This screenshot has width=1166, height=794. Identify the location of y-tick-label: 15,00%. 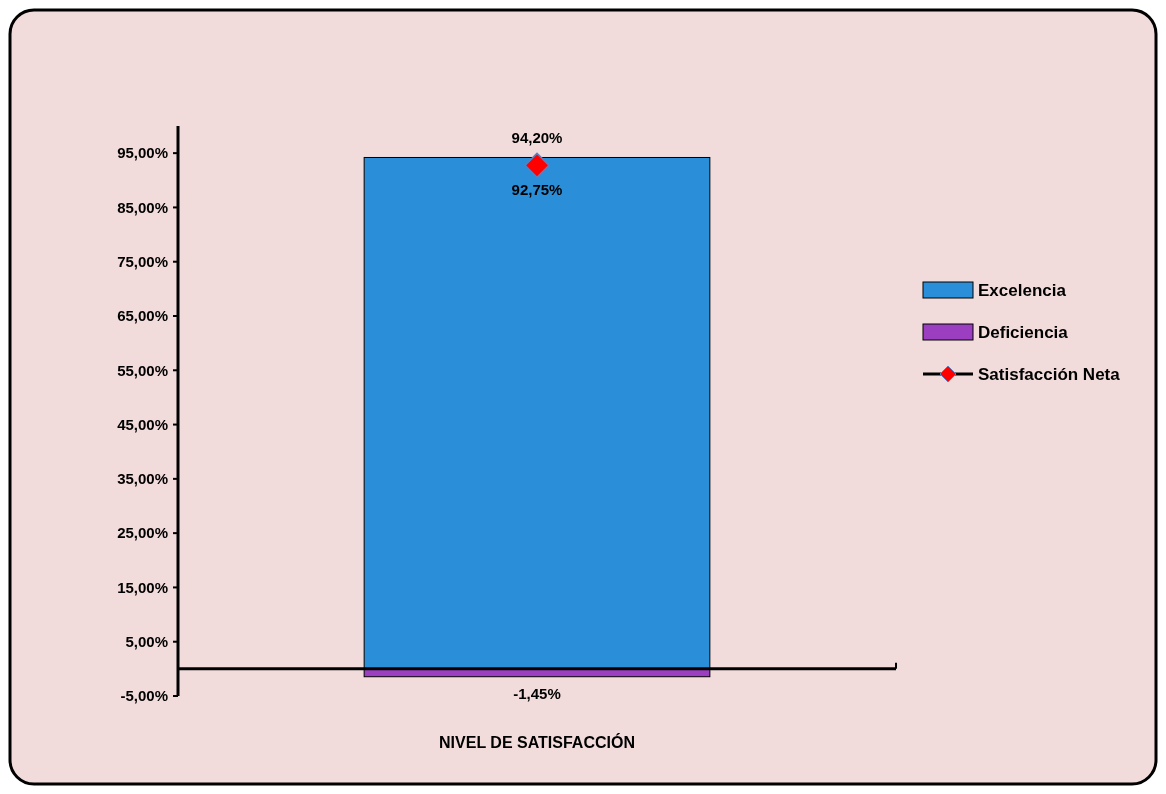
(142, 587).